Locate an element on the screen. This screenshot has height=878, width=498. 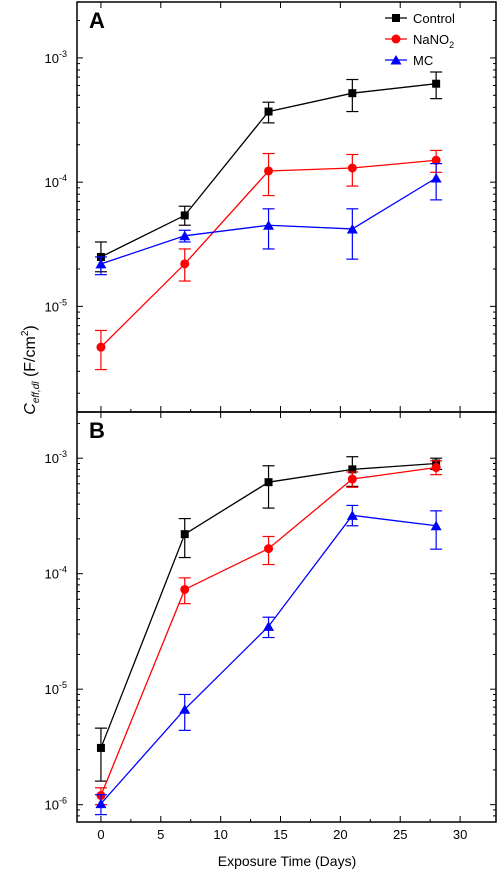
legend-entry: NaNO2 is located at coordinates (419, 41).